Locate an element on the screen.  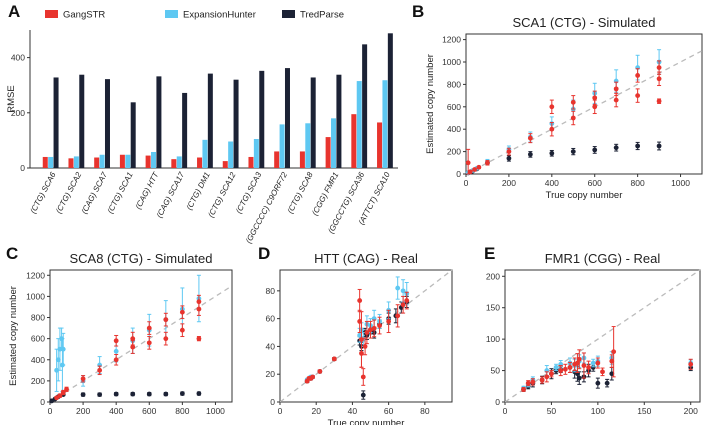
panel-letter-b: B is located at coordinates (418, 11).